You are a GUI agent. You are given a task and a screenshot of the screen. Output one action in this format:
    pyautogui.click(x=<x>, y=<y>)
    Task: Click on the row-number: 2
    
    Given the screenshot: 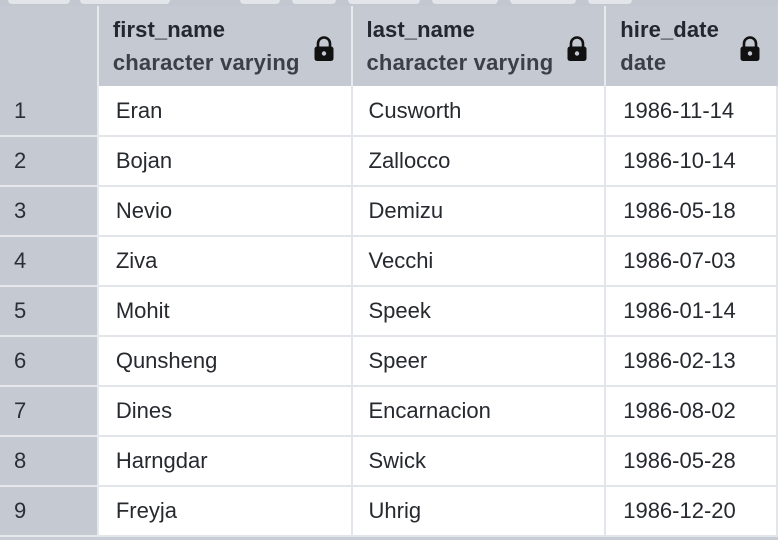 What is the action you would take?
    pyautogui.click(x=49, y=161)
    